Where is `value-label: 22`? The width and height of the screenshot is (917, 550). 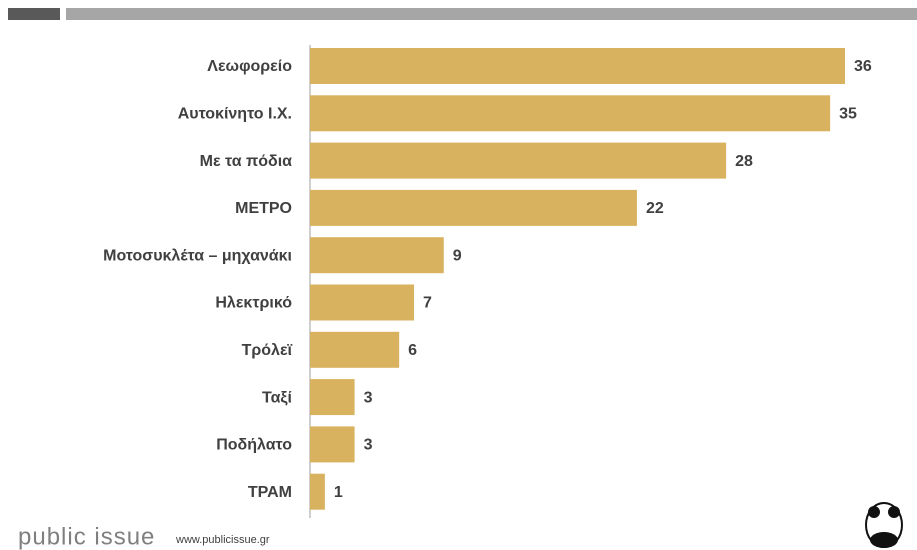 value-label: 22 is located at coordinates (655, 208).